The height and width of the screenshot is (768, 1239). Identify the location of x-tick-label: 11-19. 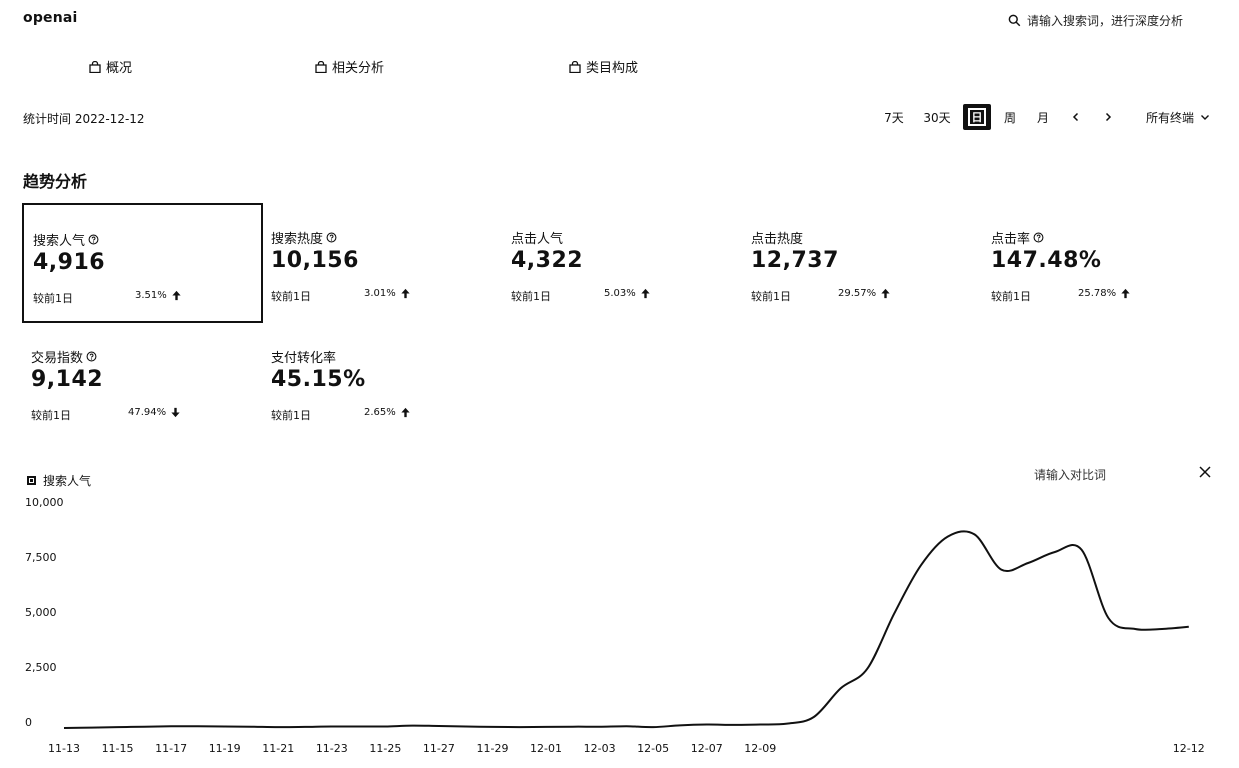
(225, 748).